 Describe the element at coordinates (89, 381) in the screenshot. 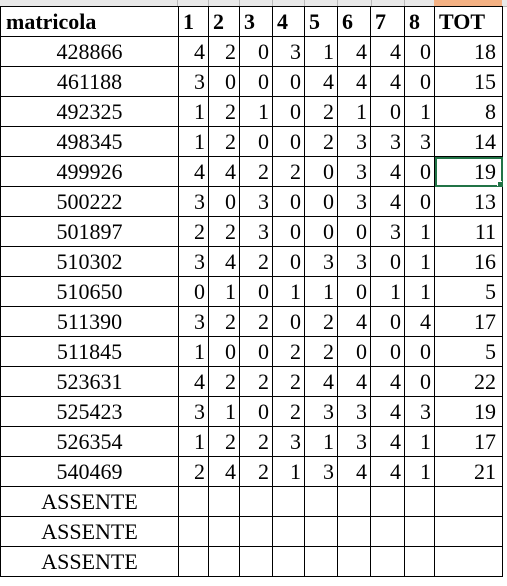

I see `matricola-cell: 523631` at that location.